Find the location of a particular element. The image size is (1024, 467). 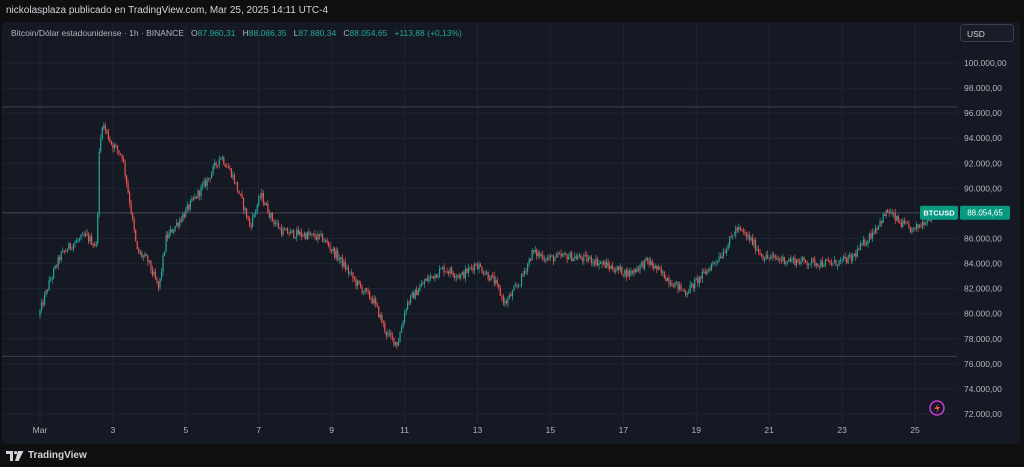

y-axis-tick-label: 84.000,00 is located at coordinates (983, 264).